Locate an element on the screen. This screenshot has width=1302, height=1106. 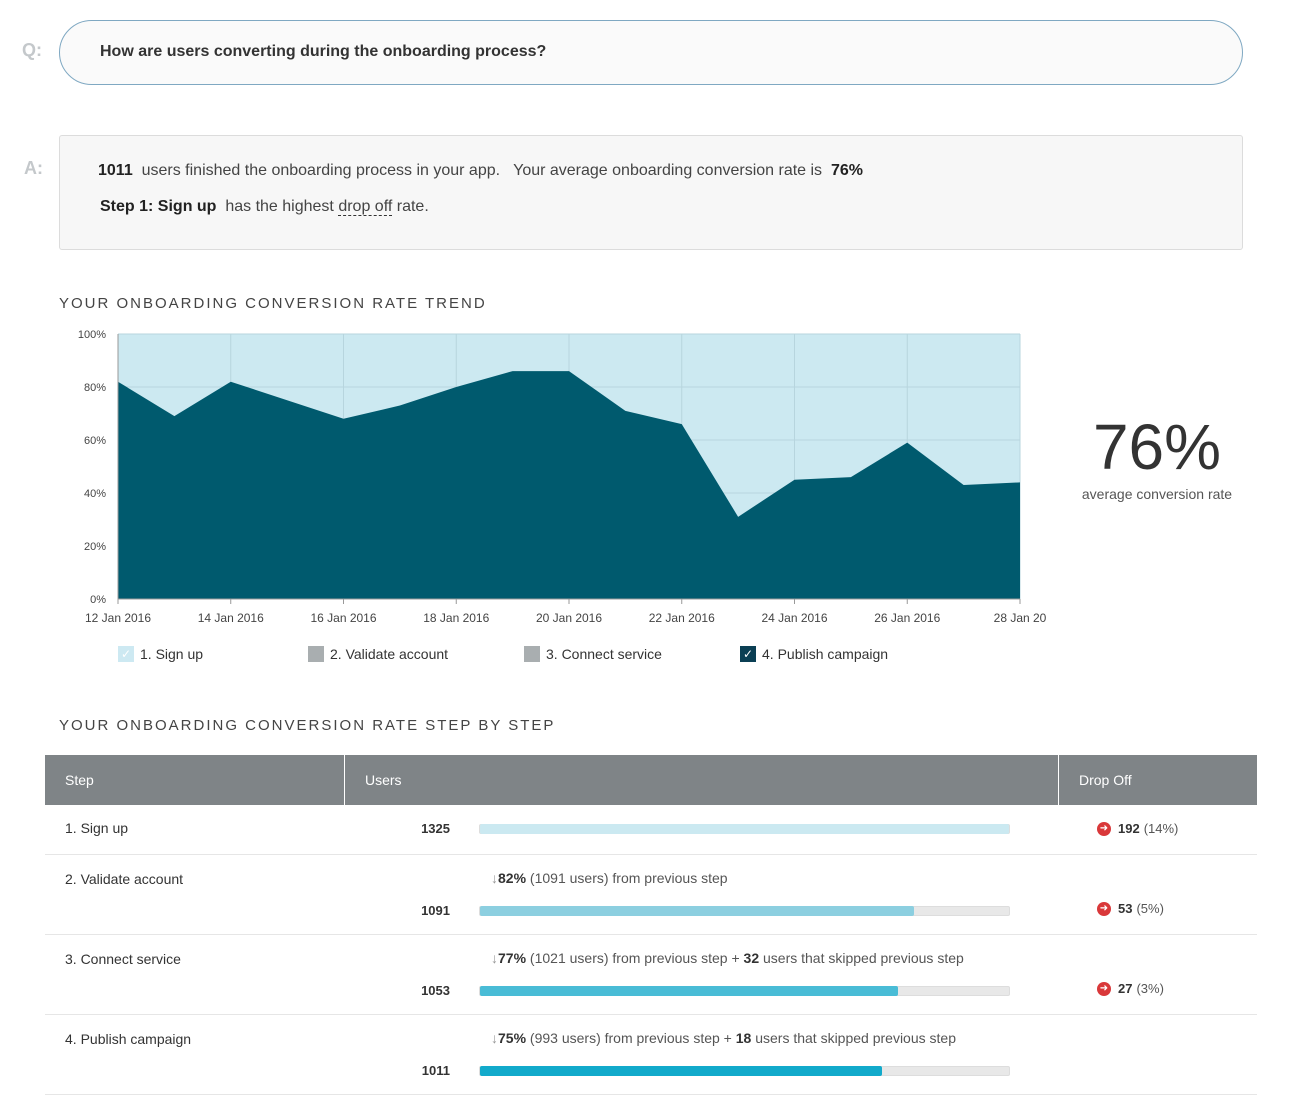
average-rate-caption: average conversion rate is located at coordinates (1157, 494).